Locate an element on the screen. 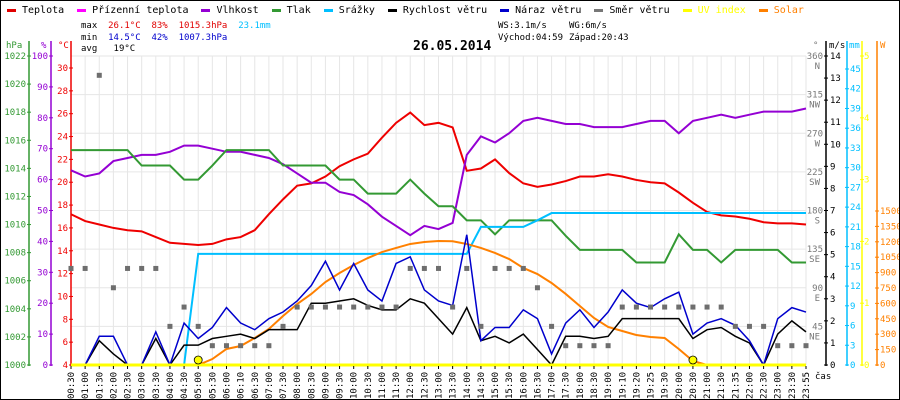 This screenshot has height=400, width=900. solar-tick-label: 450 is located at coordinates (888, 320).